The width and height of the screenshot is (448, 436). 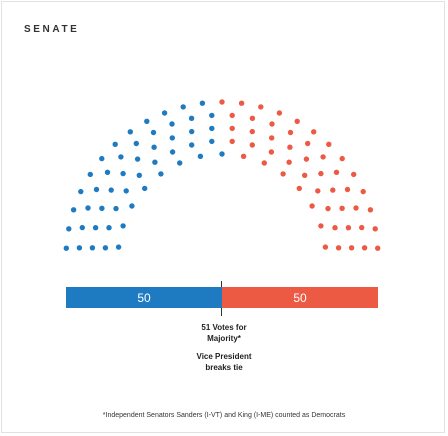 What do you see at coordinates (144, 297) in the screenshot?
I see `democrat-bar-segment: 50` at bounding box center [144, 297].